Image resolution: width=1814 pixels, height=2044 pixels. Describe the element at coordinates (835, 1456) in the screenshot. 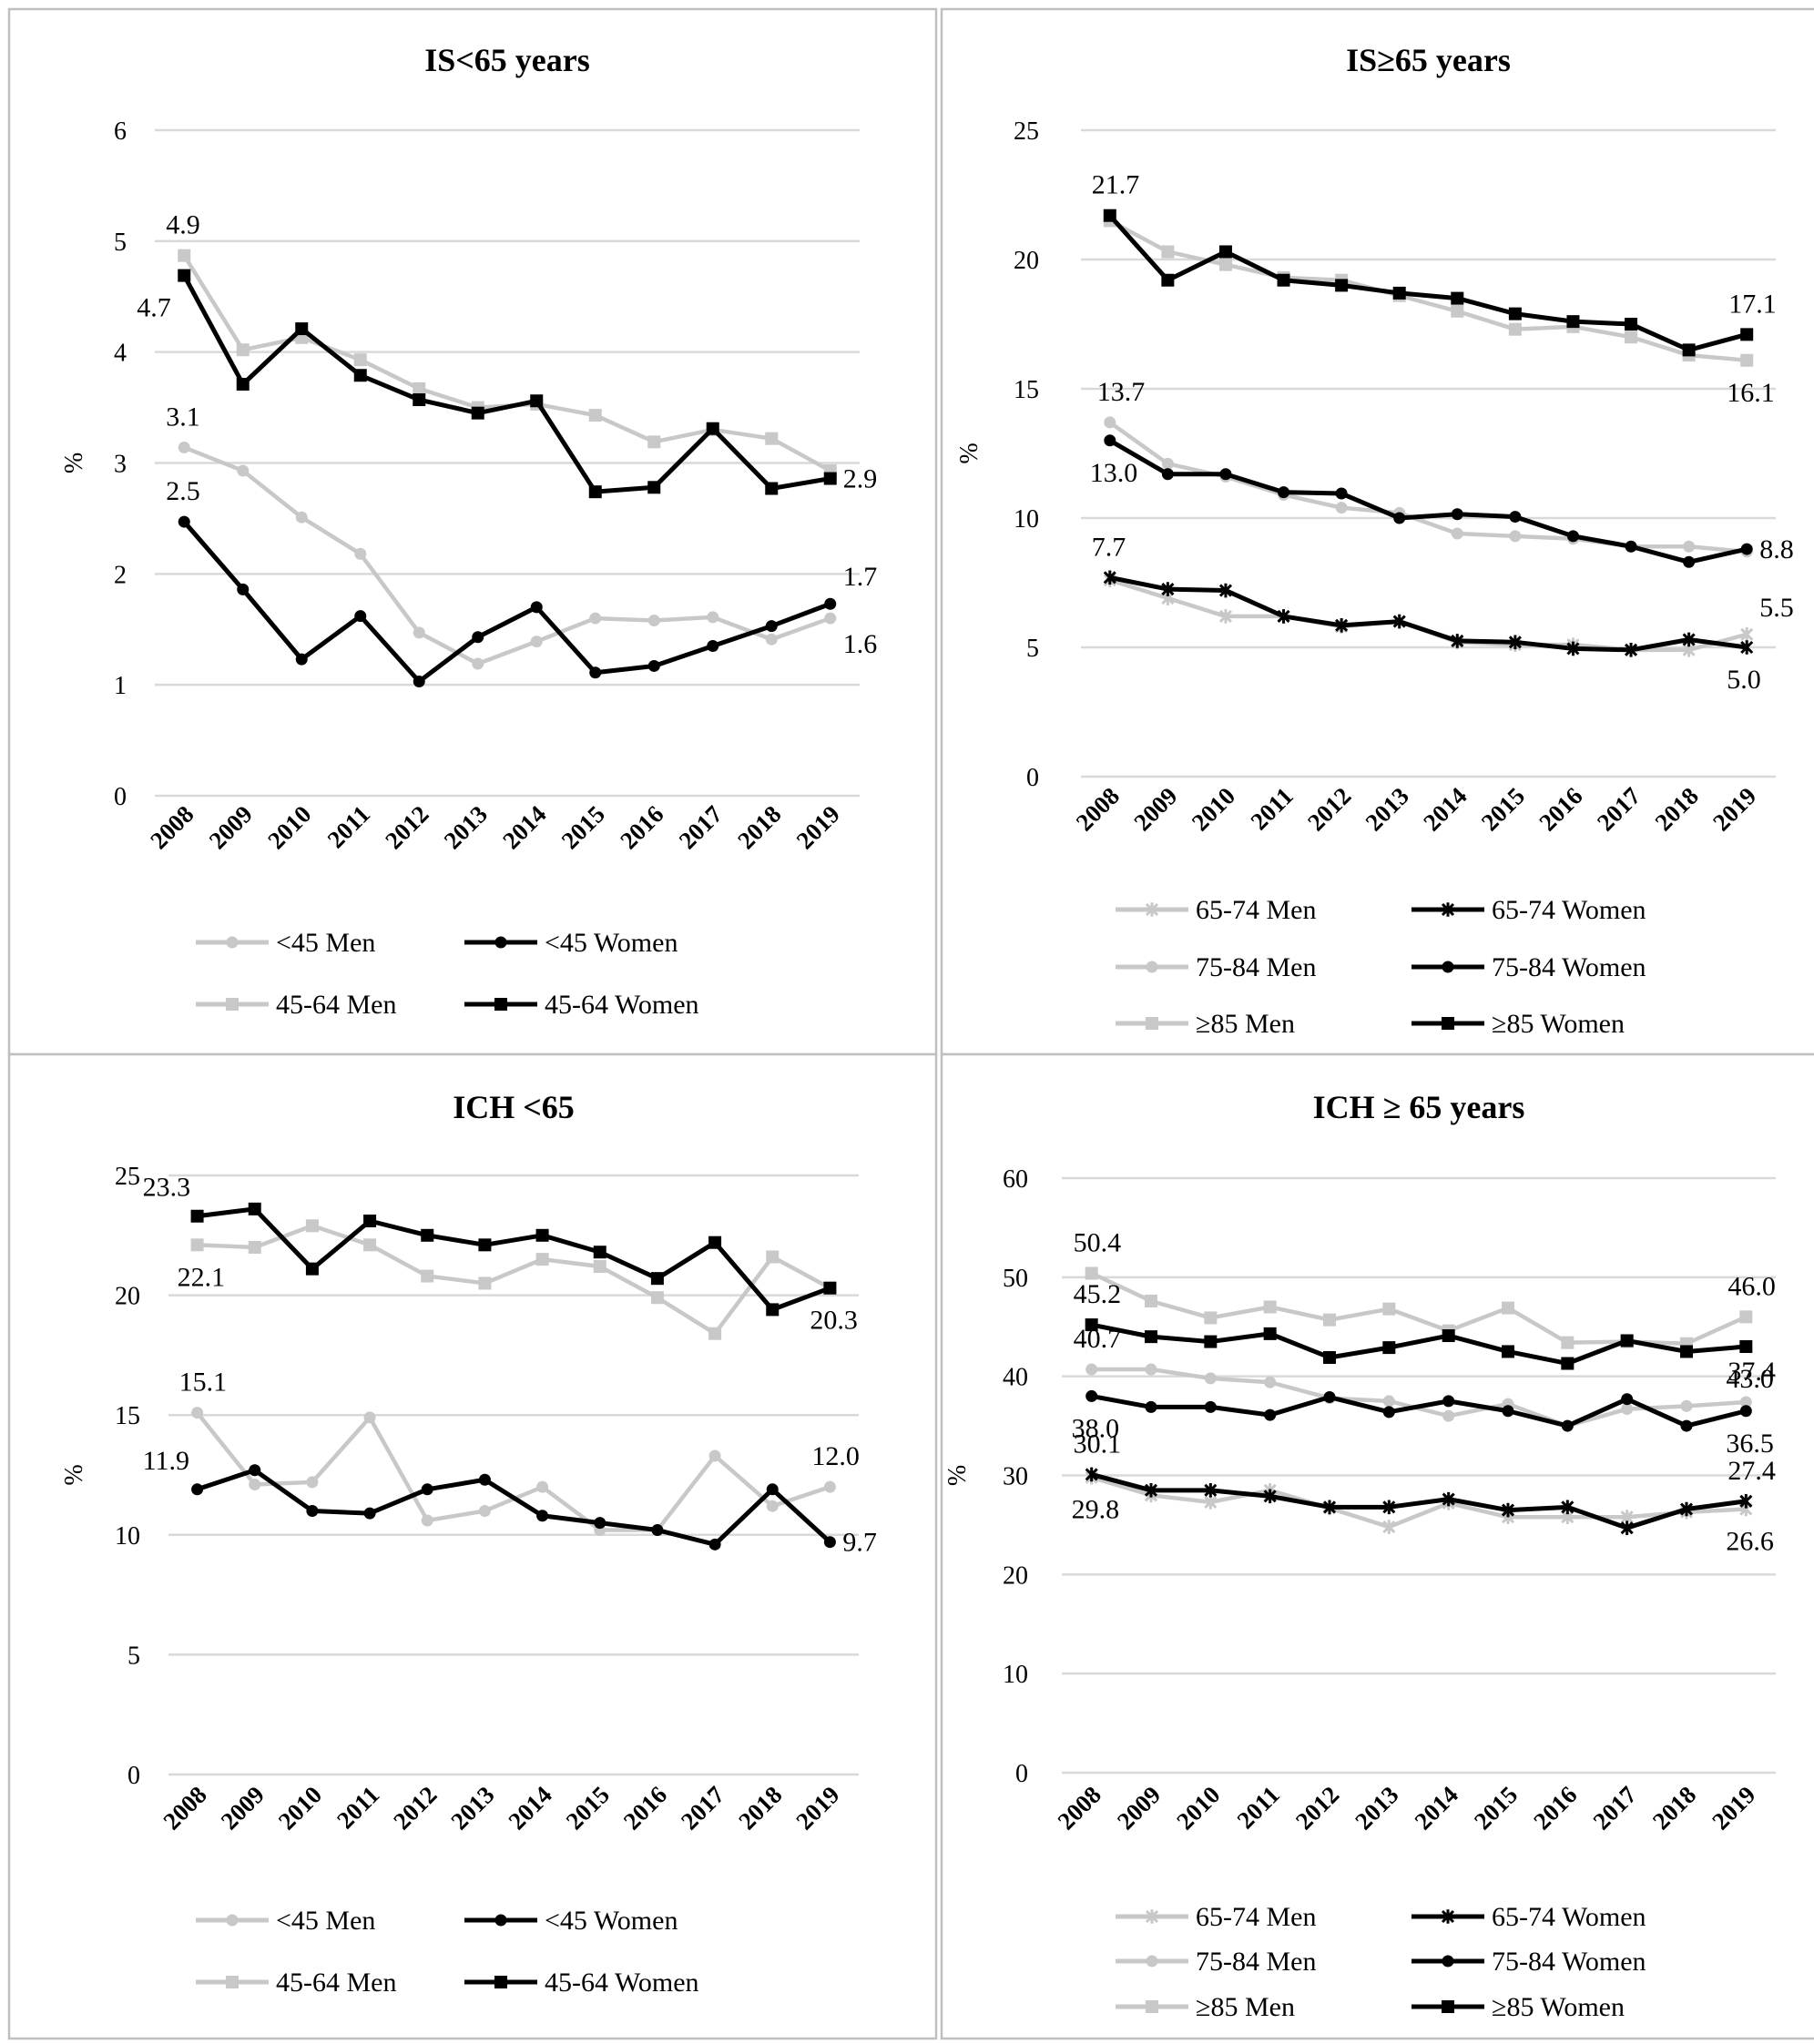

I see `data-label: 12.0` at that location.